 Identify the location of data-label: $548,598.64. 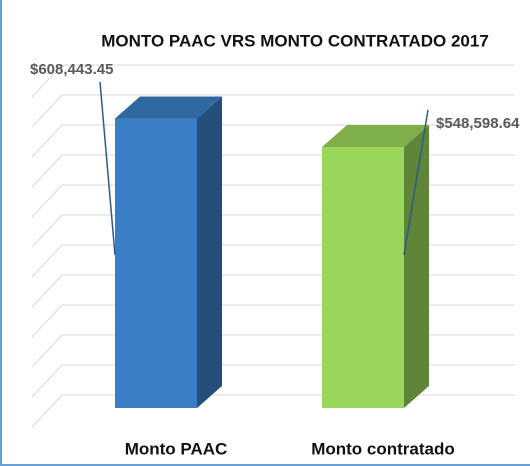
(478, 123).